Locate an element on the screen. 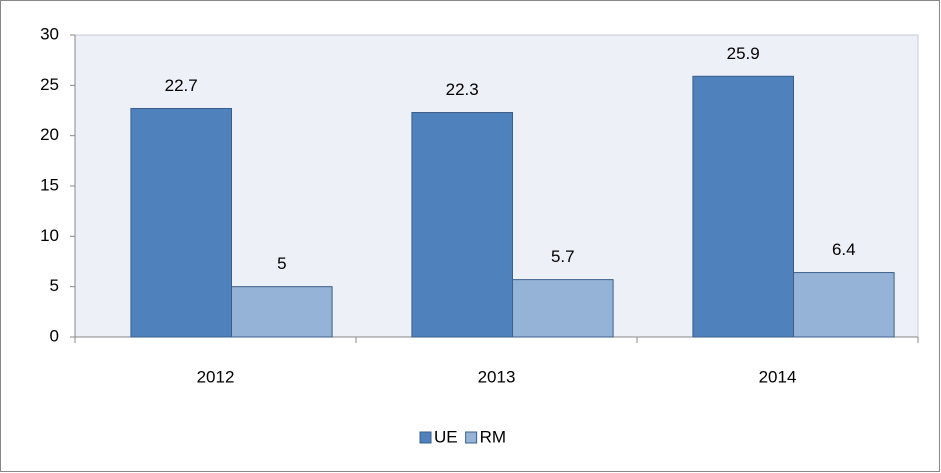 This screenshot has width=941, height=473. data-label: 5.7 is located at coordinates (563, 256).